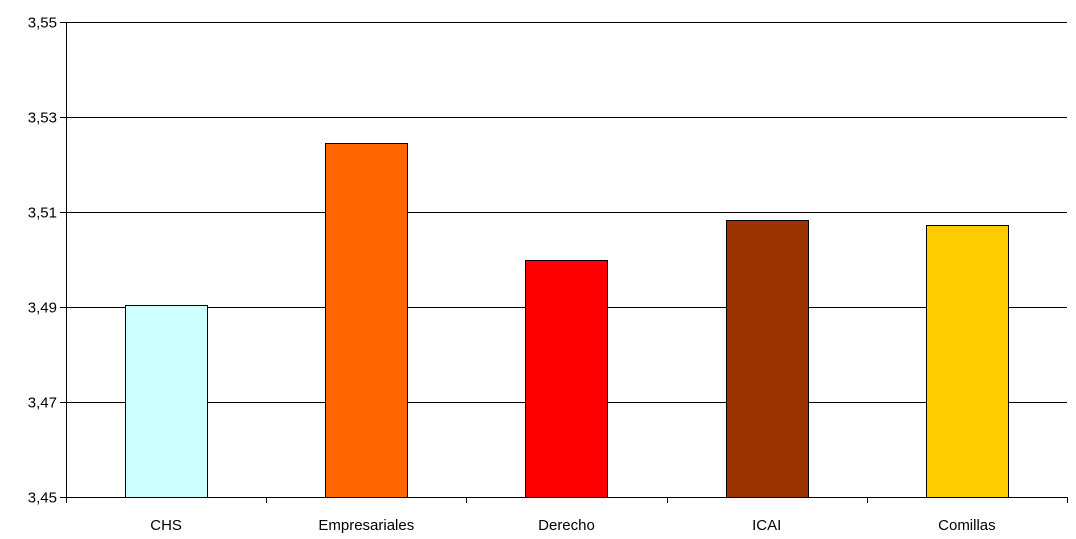 The height and width of the screenshot is (539, 1076). Describe the element at coordinates (566, 525) in the screenshot. I see `x-tick-label: Derecho` at that location.